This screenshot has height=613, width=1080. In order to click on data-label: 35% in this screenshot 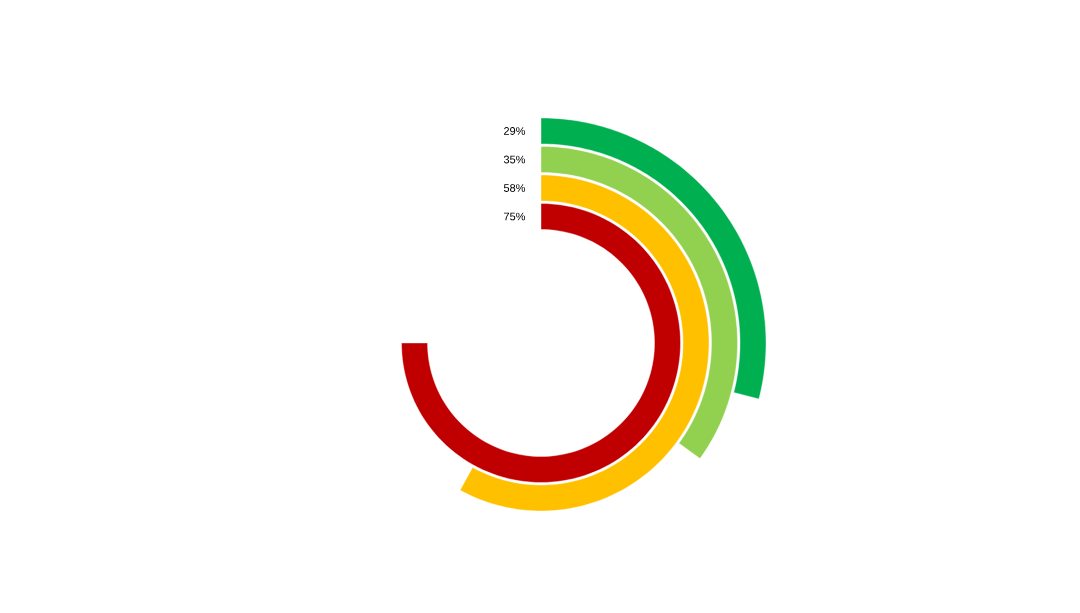, I will do `click(514, 159)`.